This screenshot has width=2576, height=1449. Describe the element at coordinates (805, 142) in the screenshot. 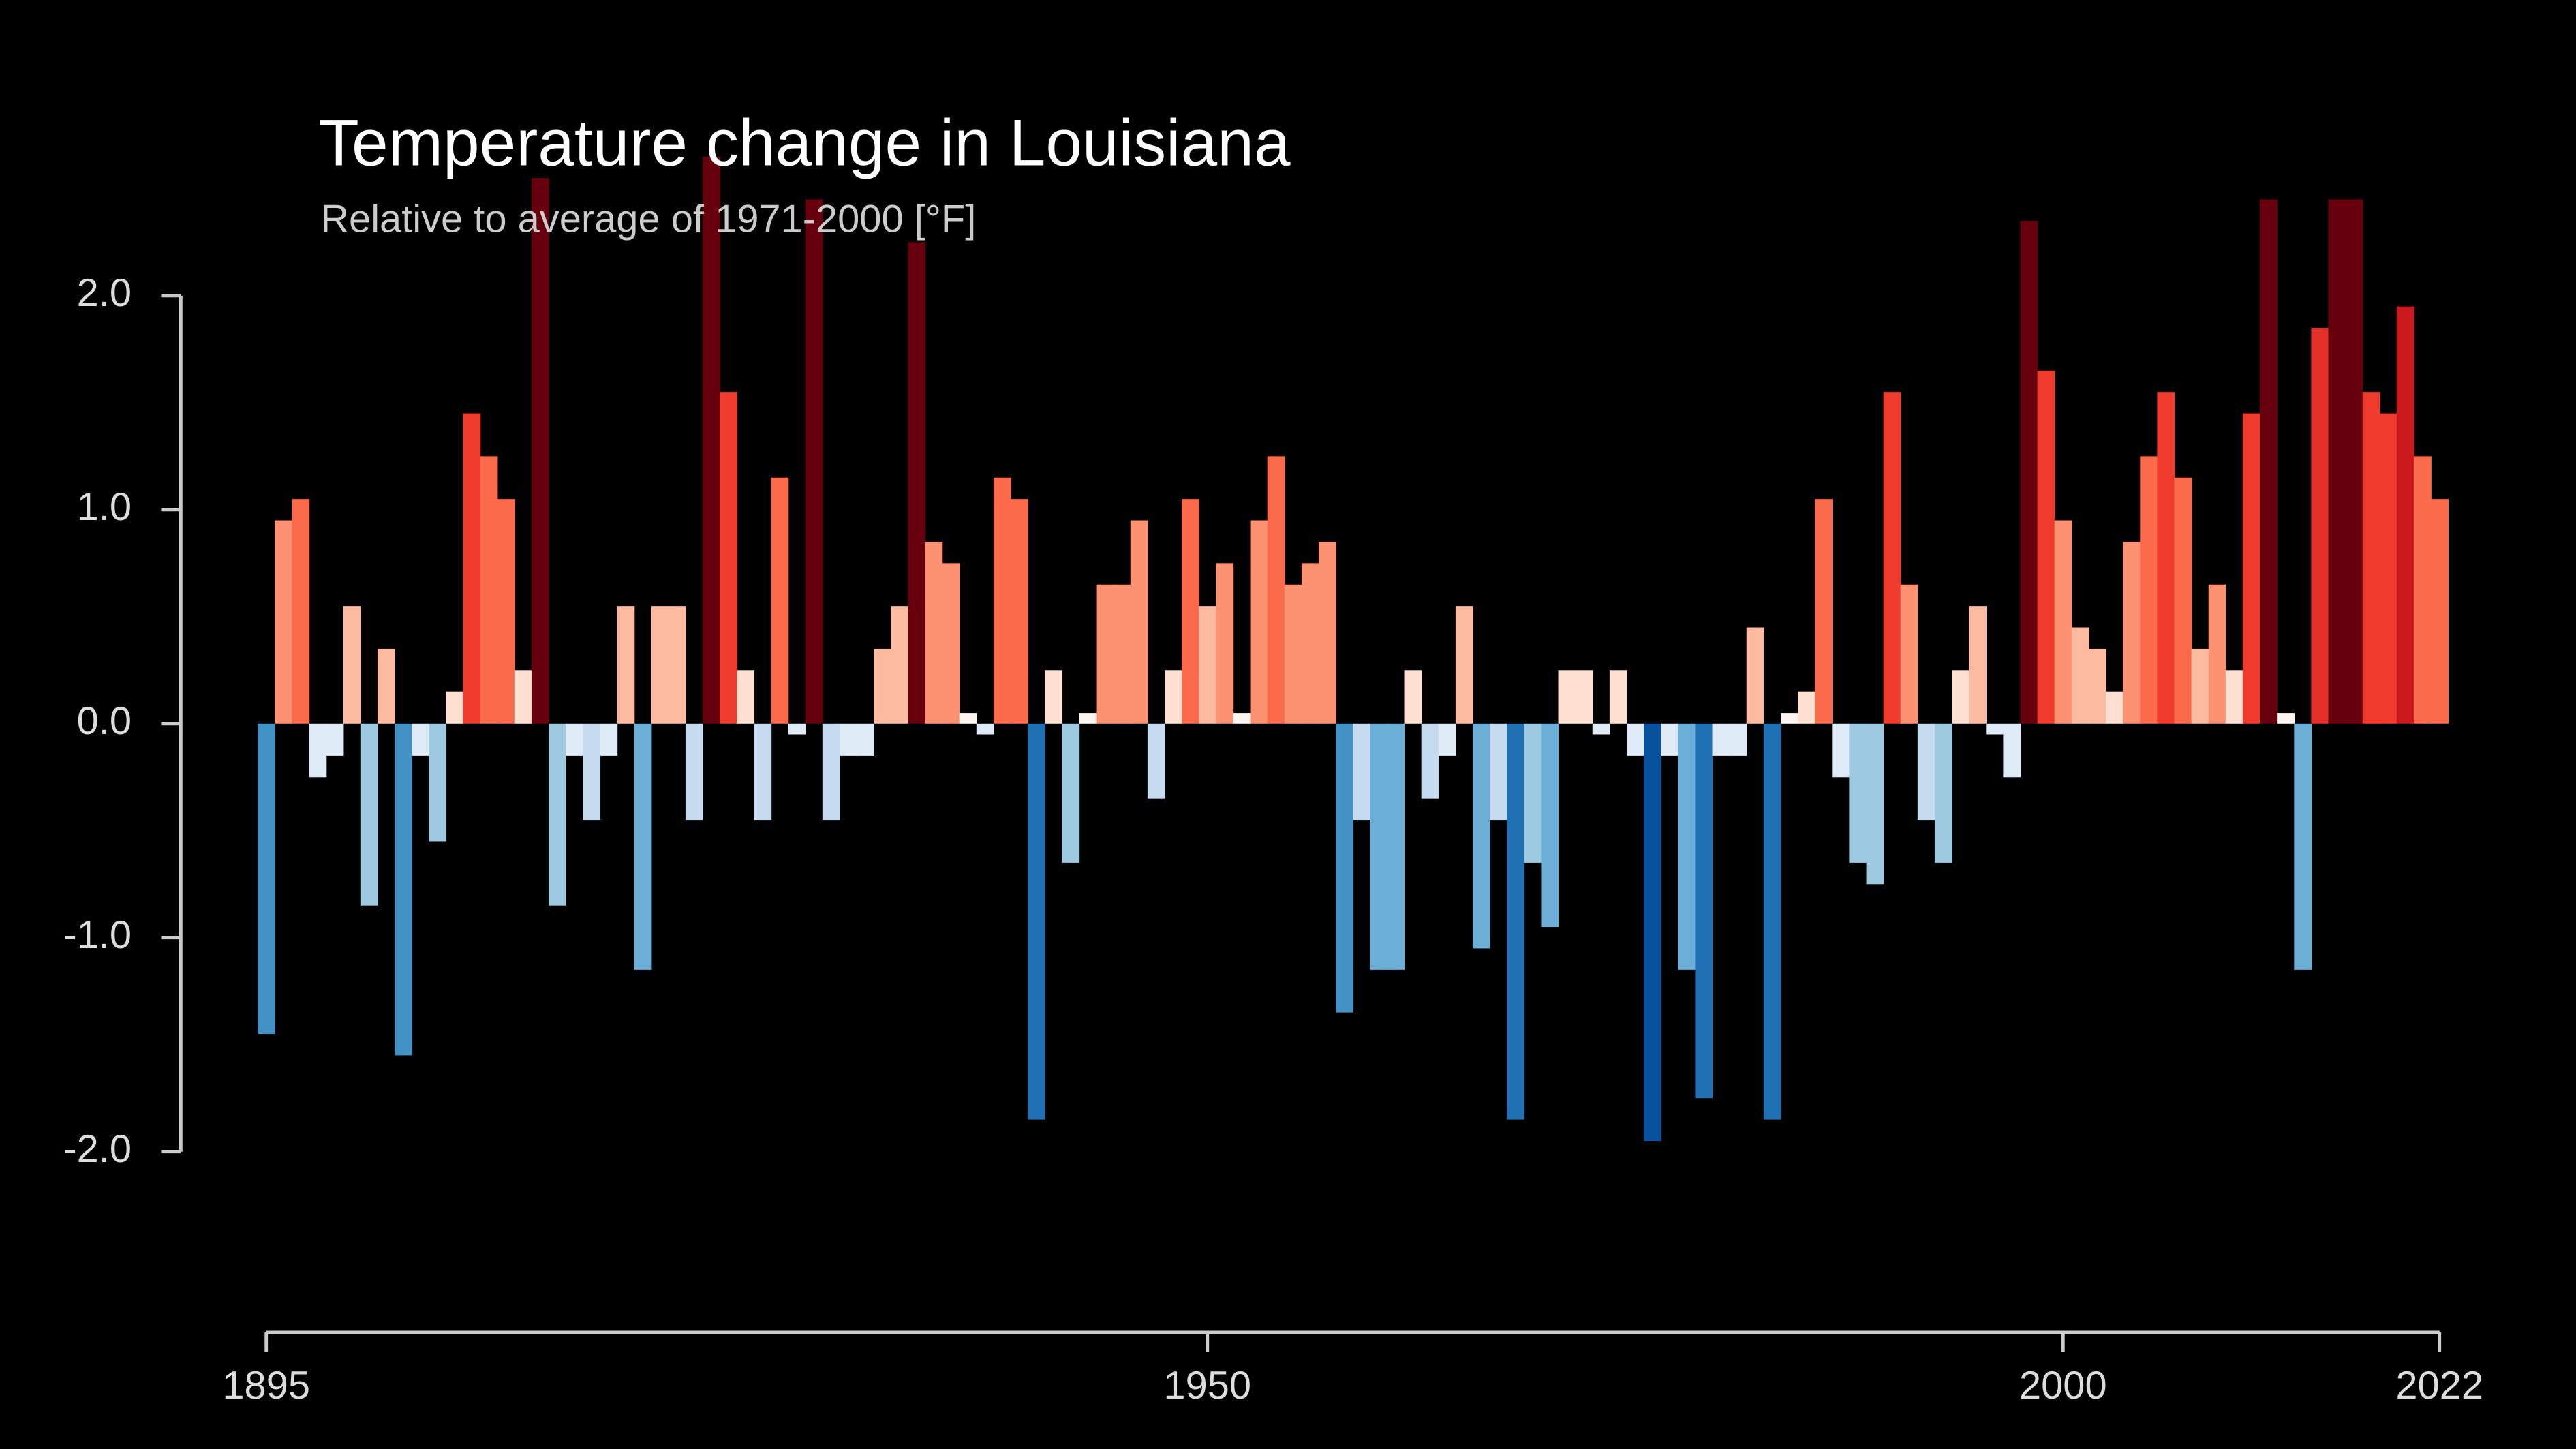

I see `chart-title: Temperature change in Louisiana` at that location.